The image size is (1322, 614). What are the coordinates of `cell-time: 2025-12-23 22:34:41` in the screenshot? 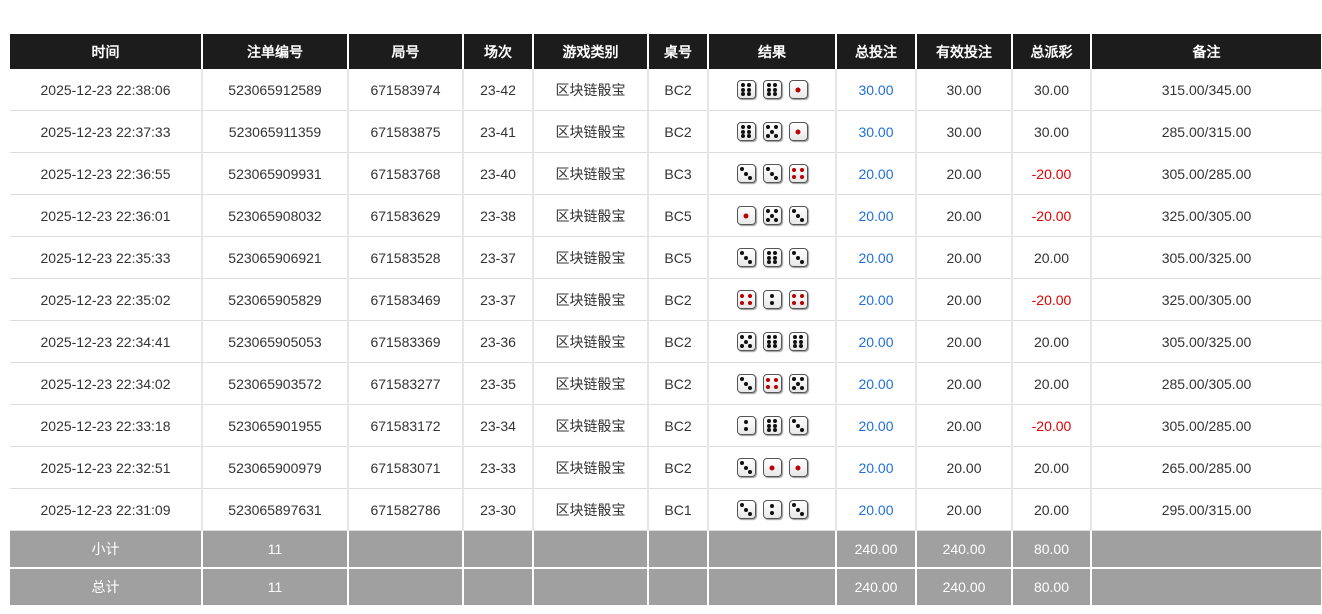 It's located at (106, 341).